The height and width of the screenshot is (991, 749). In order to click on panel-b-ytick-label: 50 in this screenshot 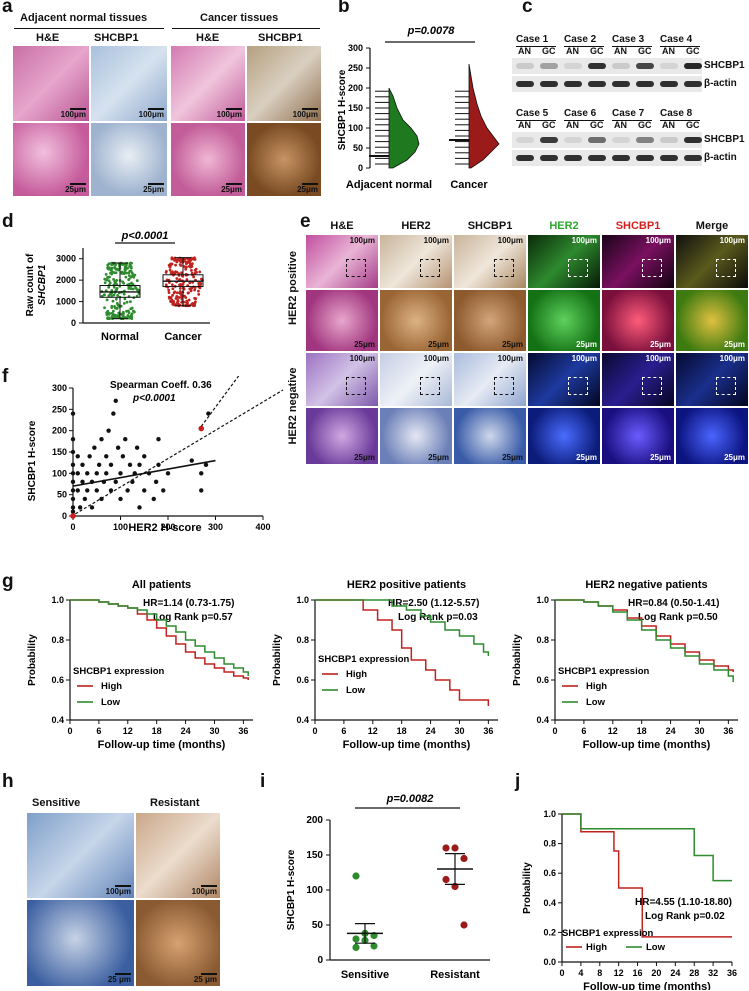, I will do `click(358, 148)`.